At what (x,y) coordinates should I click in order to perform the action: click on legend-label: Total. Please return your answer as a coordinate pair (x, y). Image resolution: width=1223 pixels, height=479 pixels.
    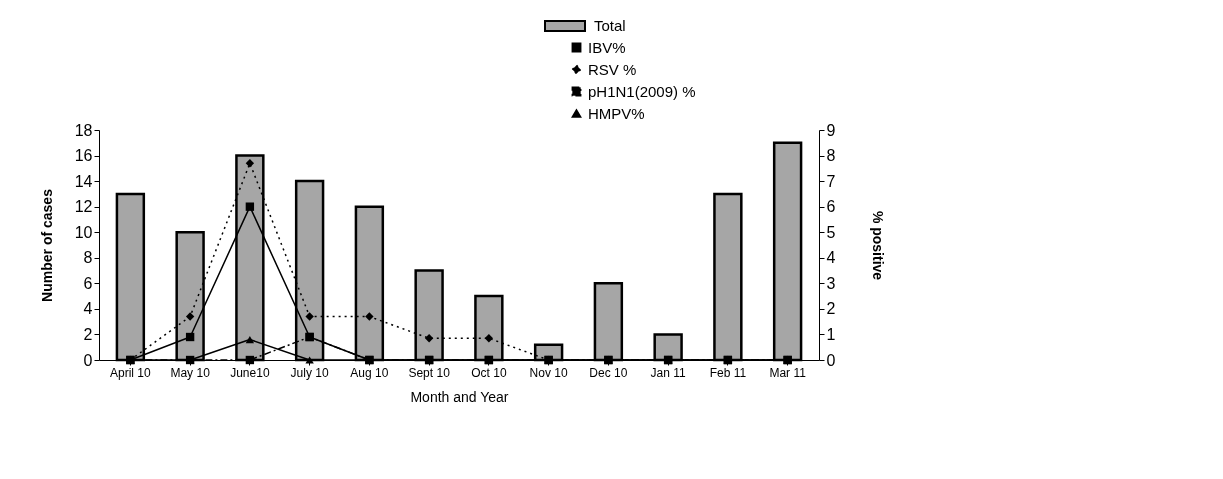
    Looking at the image, I should click on (610, 25).